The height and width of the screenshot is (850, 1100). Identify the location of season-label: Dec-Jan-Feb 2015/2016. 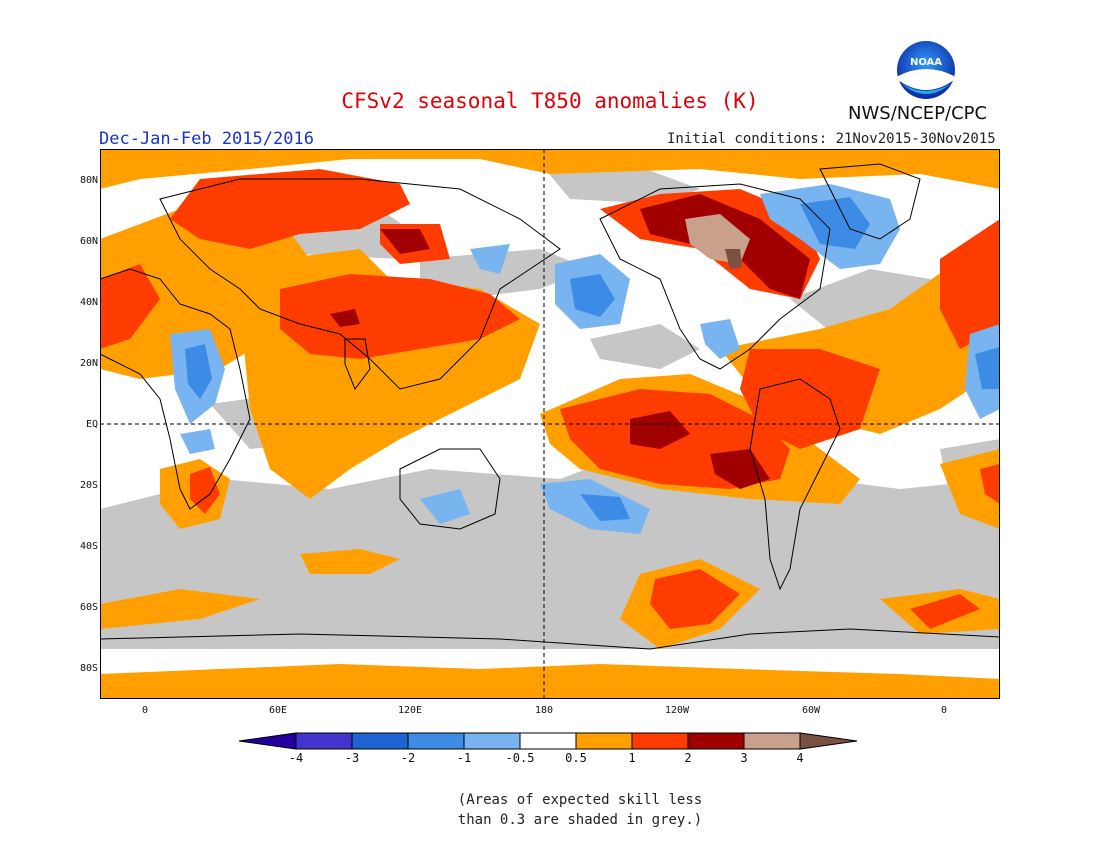
(206, 139).